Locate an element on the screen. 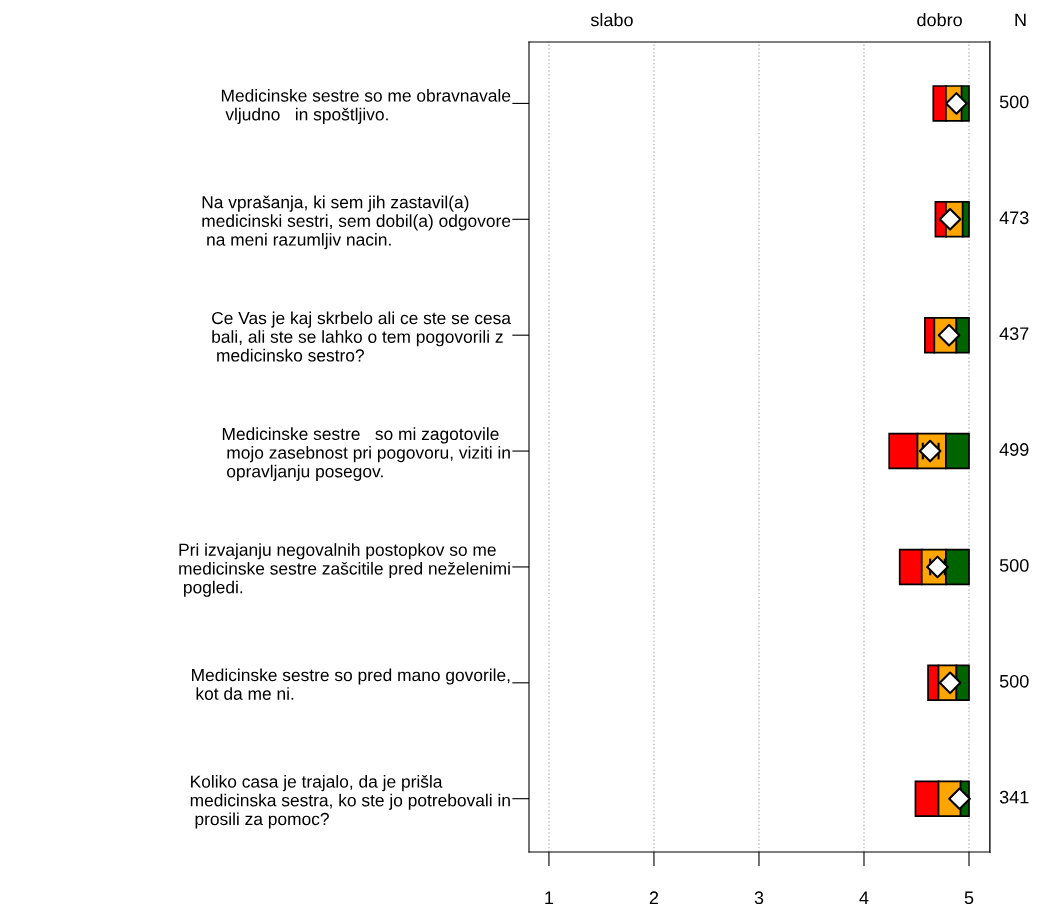  y-tick-label: Na vprašanja, ki sem jih zastavil(a) medicinski sestri, sem dobil(a) odgovore na meni razumljiv nacin. is located at coordinates (356, 222).